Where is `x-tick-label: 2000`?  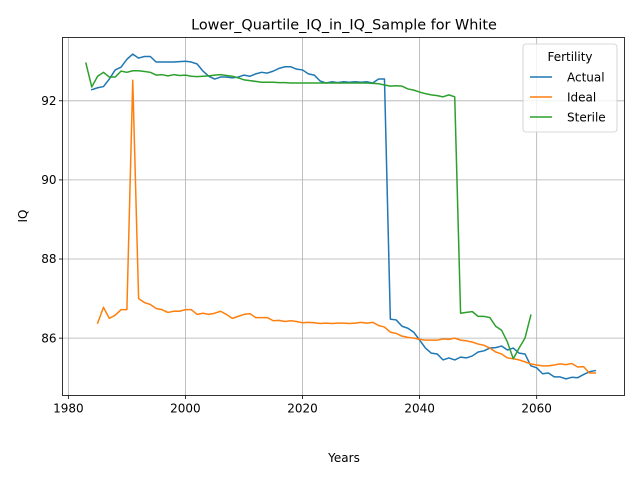
x-tick-label: 2000 is located at coordinates (185, 409).